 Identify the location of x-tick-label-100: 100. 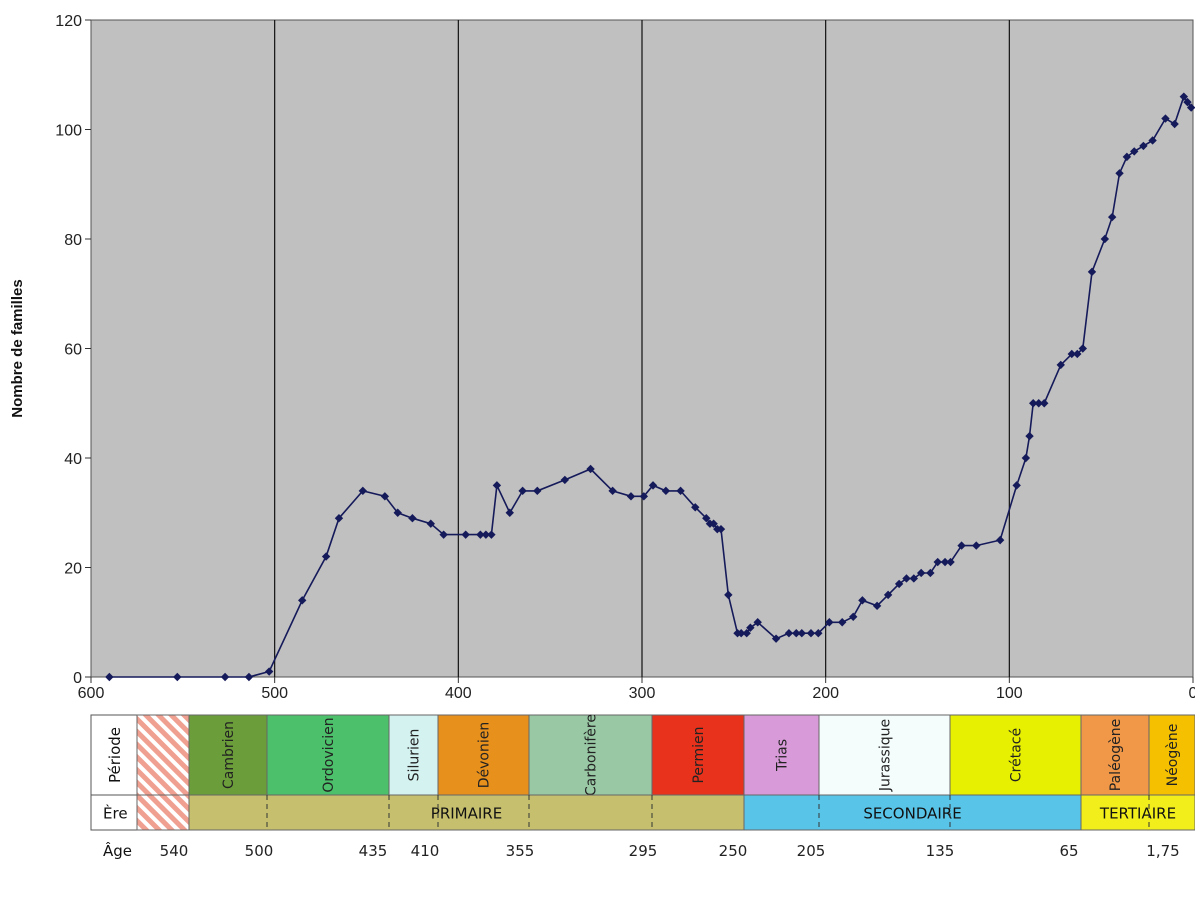
(1009, 693).